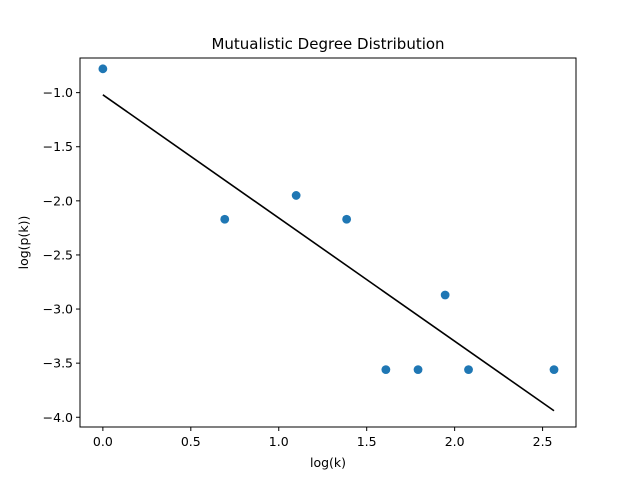  What do you see at coordinates (323, 438) in the screenshot?
I see `x-axis: 0.0 0.5 1.0 1.5 2.0 2.5` at bounding box center [323, 438].